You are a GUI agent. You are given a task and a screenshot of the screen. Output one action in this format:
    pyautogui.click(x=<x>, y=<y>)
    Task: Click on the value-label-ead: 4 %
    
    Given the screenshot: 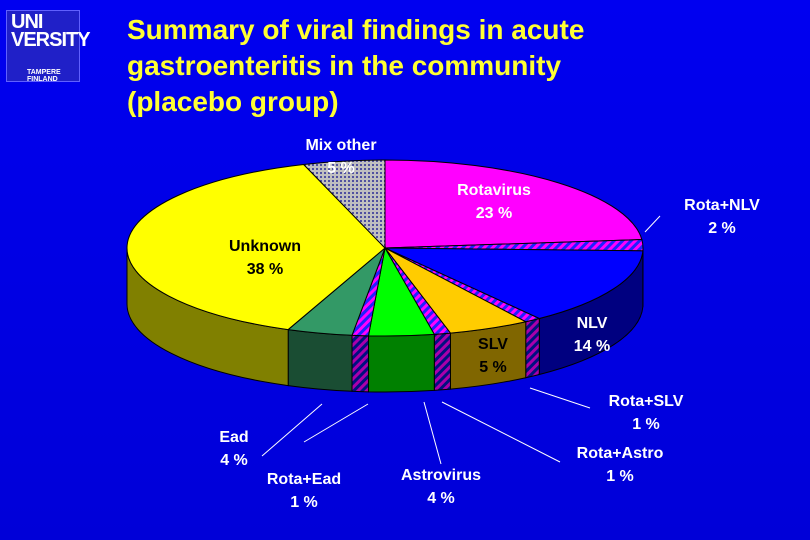 What is the action you would take?
    pyautogui.click(x=234, y=460)
    